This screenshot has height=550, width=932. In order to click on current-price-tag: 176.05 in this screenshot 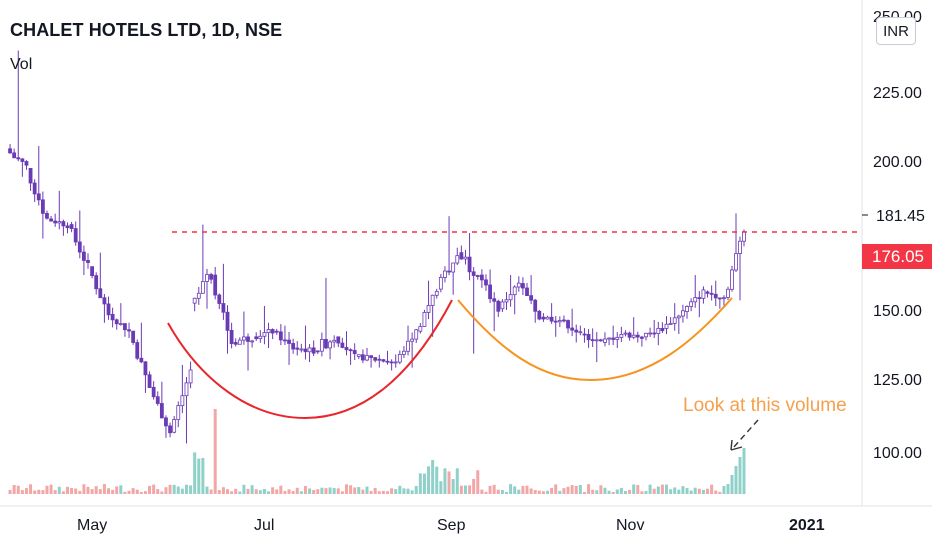, I will do `click(897, 256)`.